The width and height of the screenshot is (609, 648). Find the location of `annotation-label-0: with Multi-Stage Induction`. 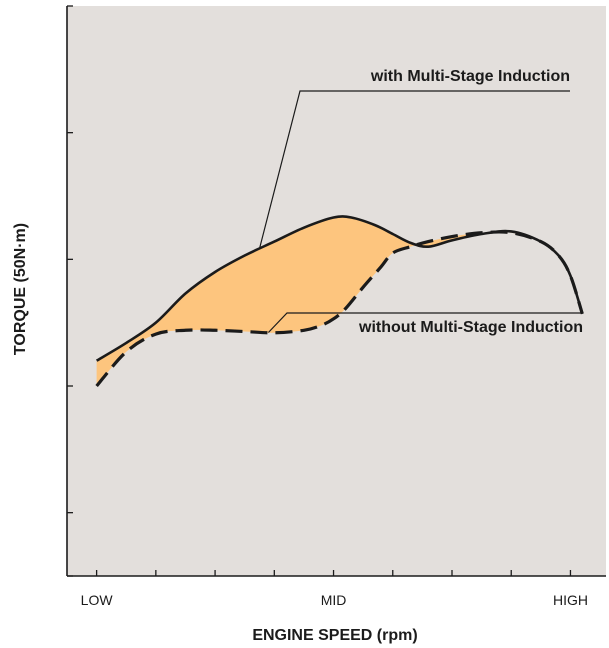

annotation-label-0: with Multi-Stage Induction is located at coordinates (470, 76).